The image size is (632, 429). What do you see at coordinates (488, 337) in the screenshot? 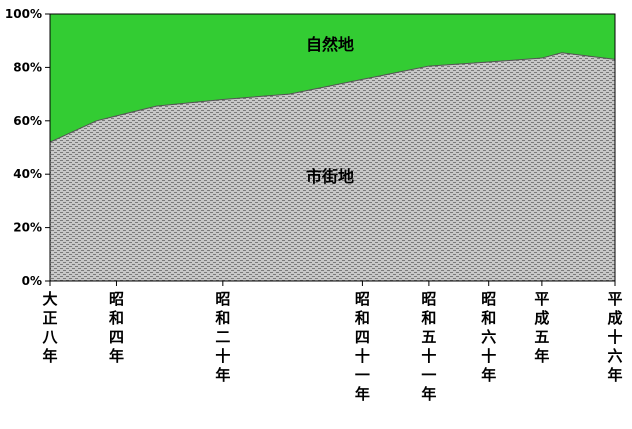
I see `x-tick-label: 昭和六十年` at bounding box center [488, 337].